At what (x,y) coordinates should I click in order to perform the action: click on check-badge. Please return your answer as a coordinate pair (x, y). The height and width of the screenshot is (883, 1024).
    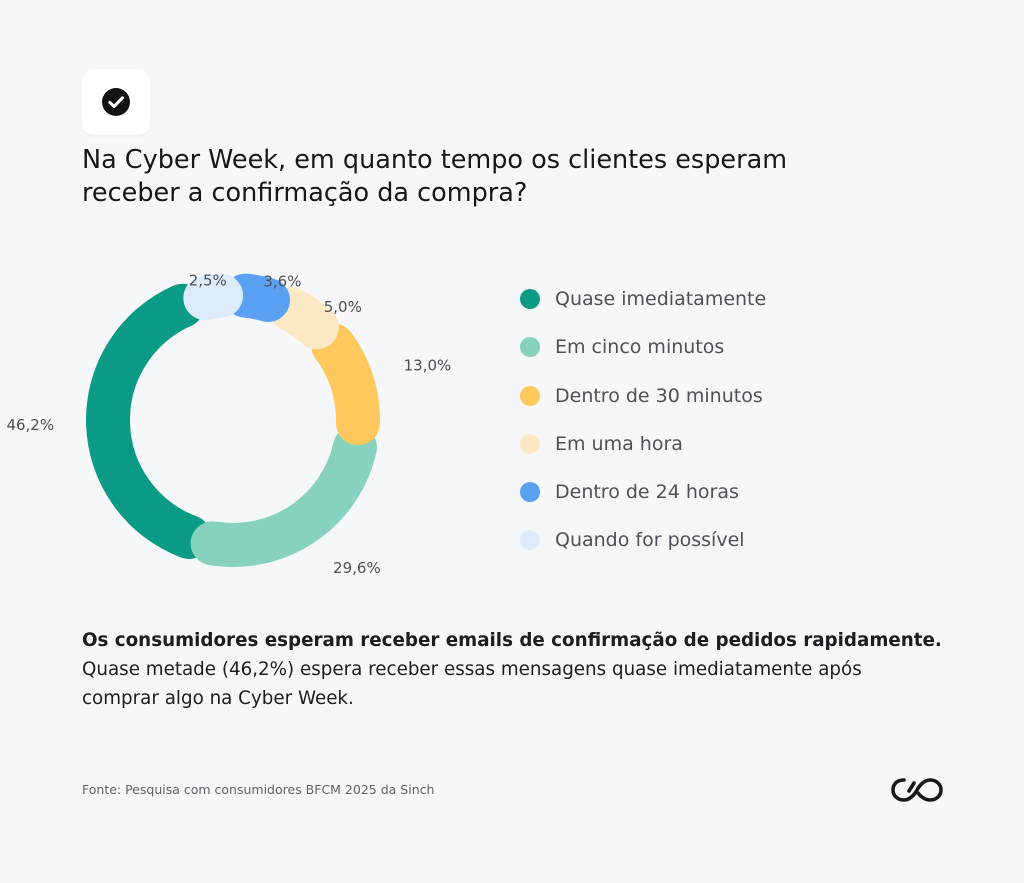
    Looking at the image, I should click on (116, 102).